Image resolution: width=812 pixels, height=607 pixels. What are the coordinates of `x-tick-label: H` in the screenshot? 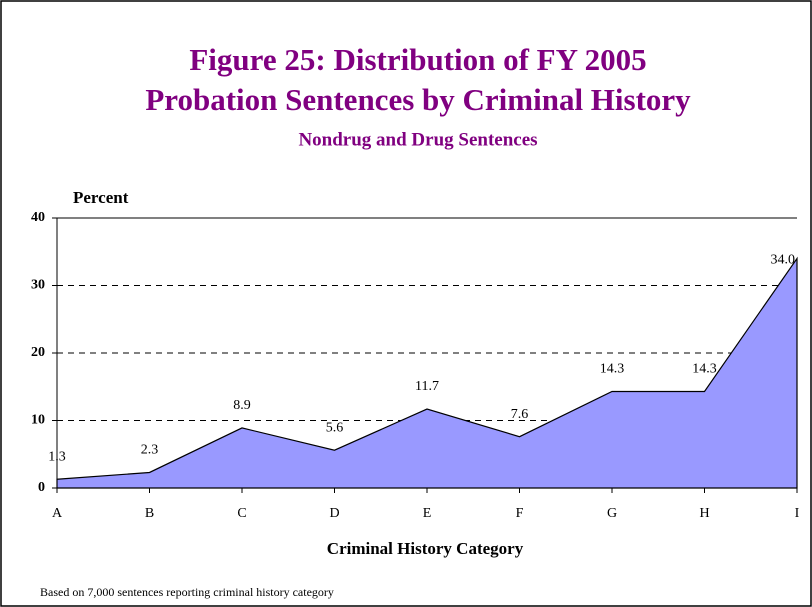 It's located at (704, 513).